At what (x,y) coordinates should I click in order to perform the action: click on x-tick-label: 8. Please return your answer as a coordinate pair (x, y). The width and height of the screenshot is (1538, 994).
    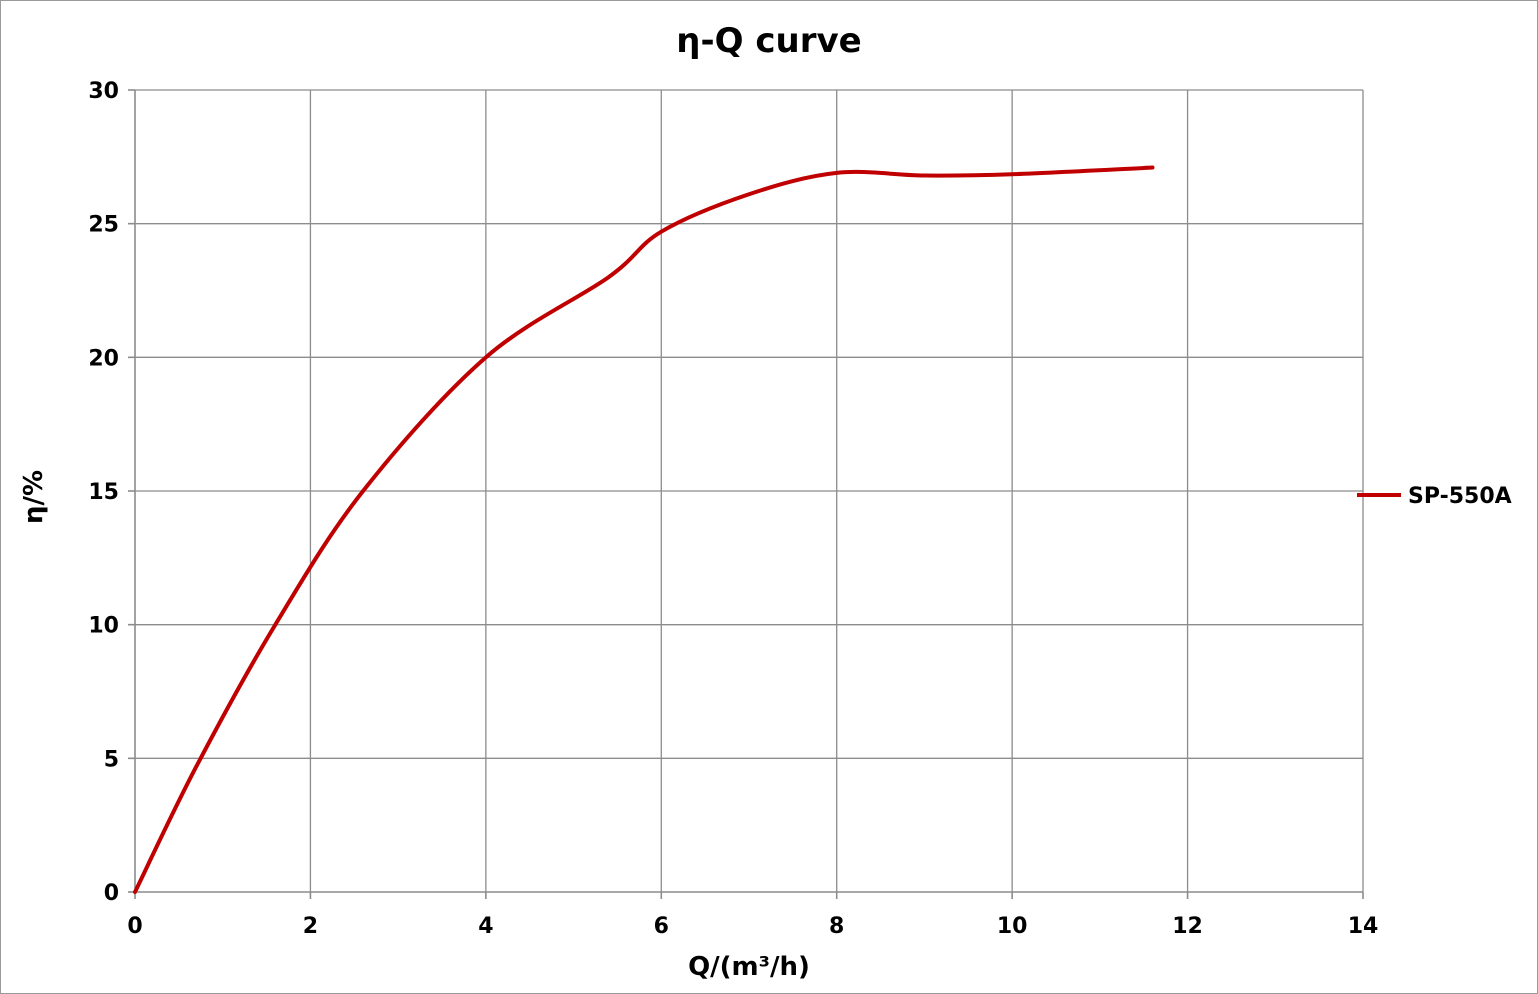
    Looking at the image, I should click on (836, 926).